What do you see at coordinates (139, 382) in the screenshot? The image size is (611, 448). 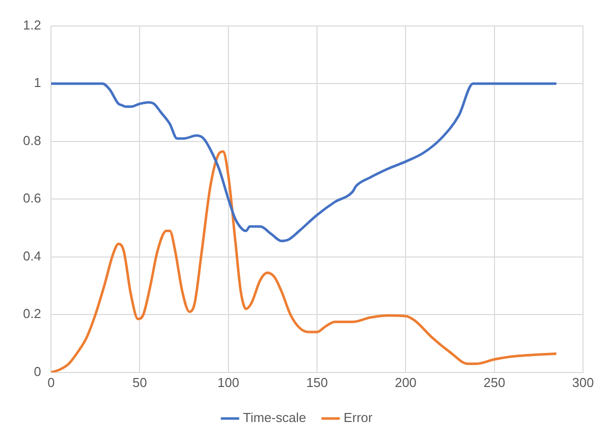 I see `x-tick-label: 50` at bounding box center [139, 382].